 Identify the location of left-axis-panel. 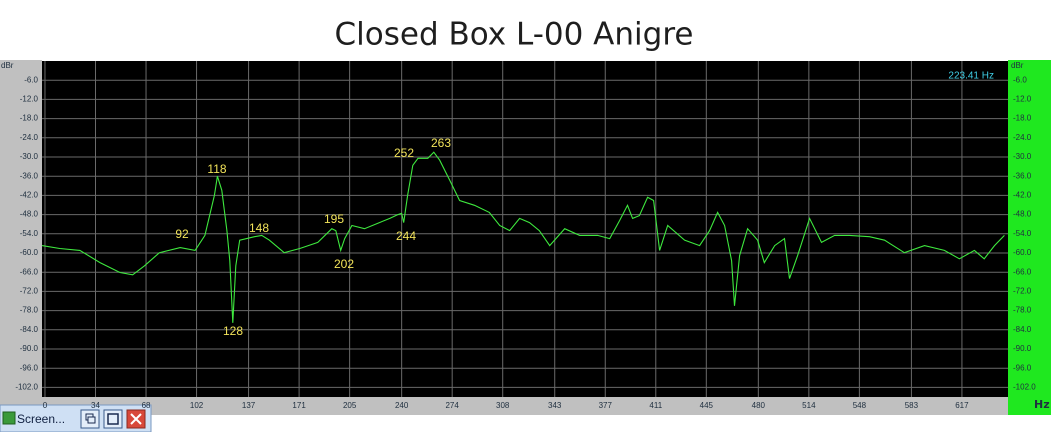
(21, 232).